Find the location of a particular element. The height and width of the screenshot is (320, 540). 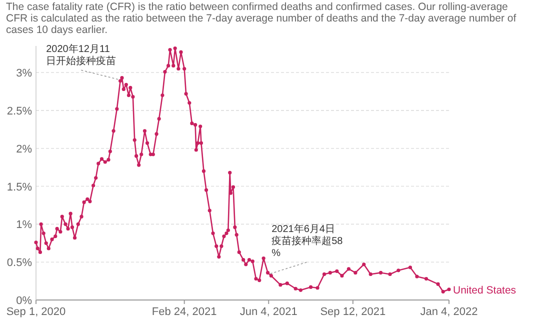

x-tick-label: Feb 24, 2021 is located at coordinates (184, 312).